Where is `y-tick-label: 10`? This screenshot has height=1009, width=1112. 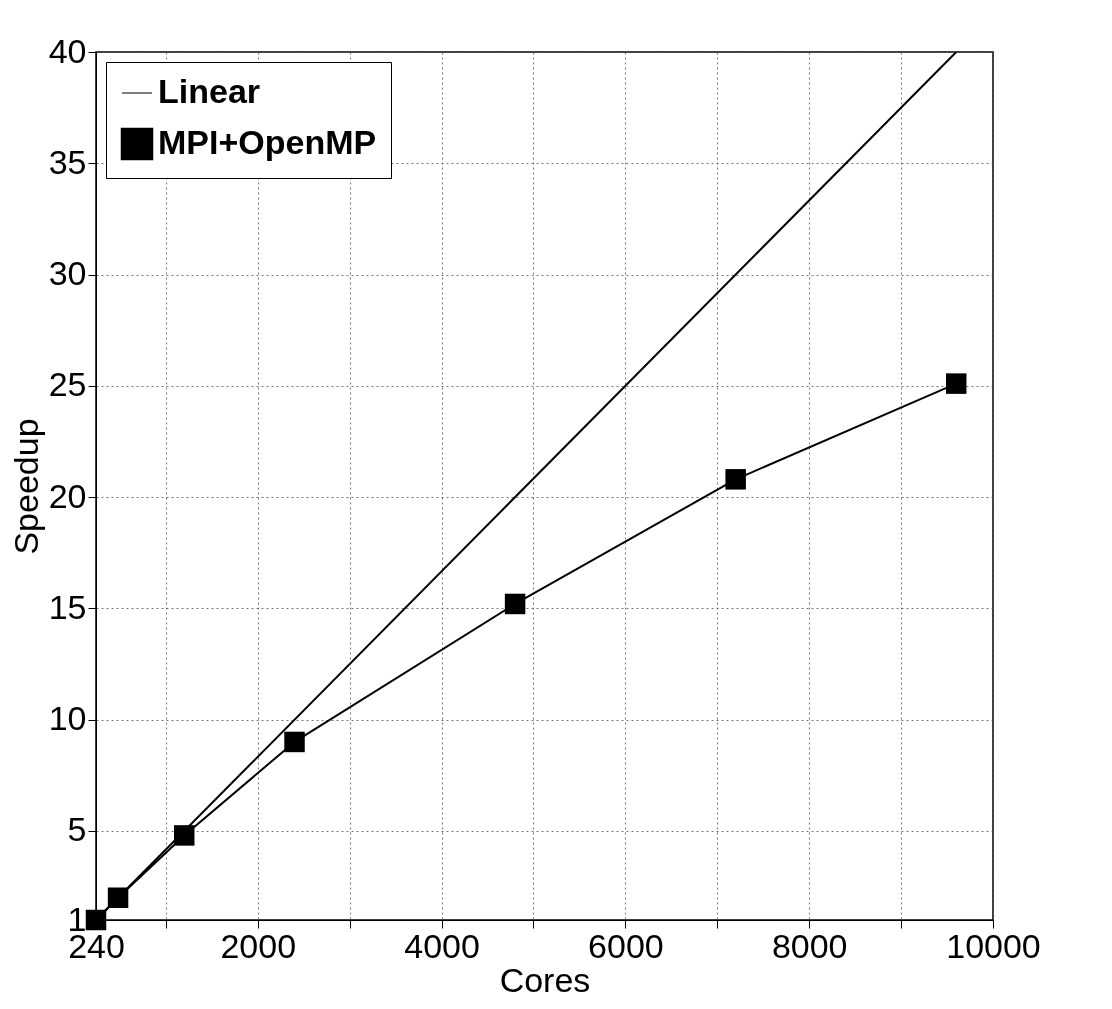
y-tick-label: 10 is located at coordinates (67, 718).